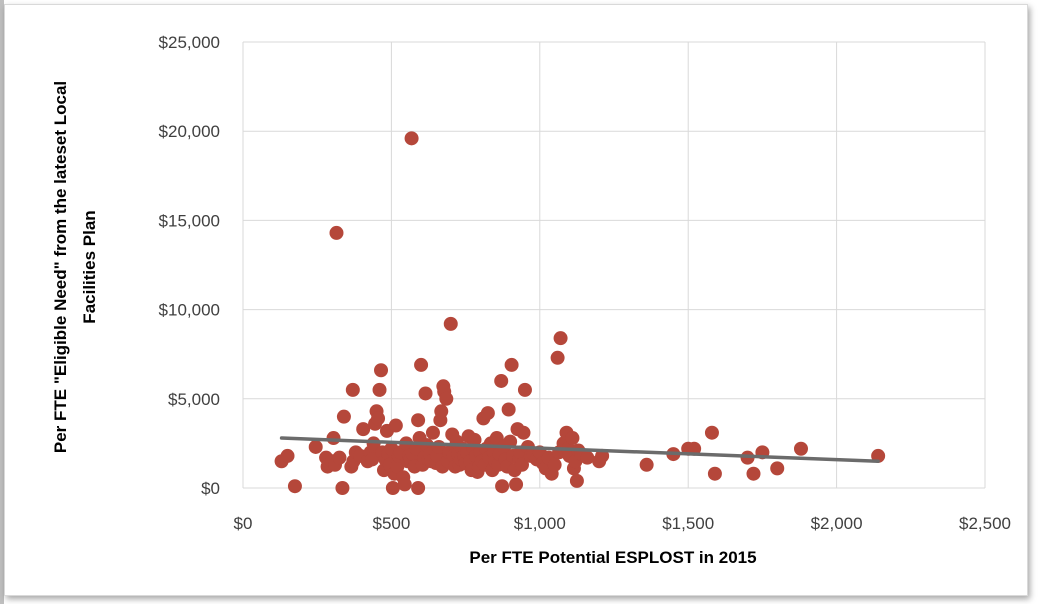 This screenshot has height=604, width=1038. I want to click on y-axis-title-line2: Facilities Plan, so click(89, 266).